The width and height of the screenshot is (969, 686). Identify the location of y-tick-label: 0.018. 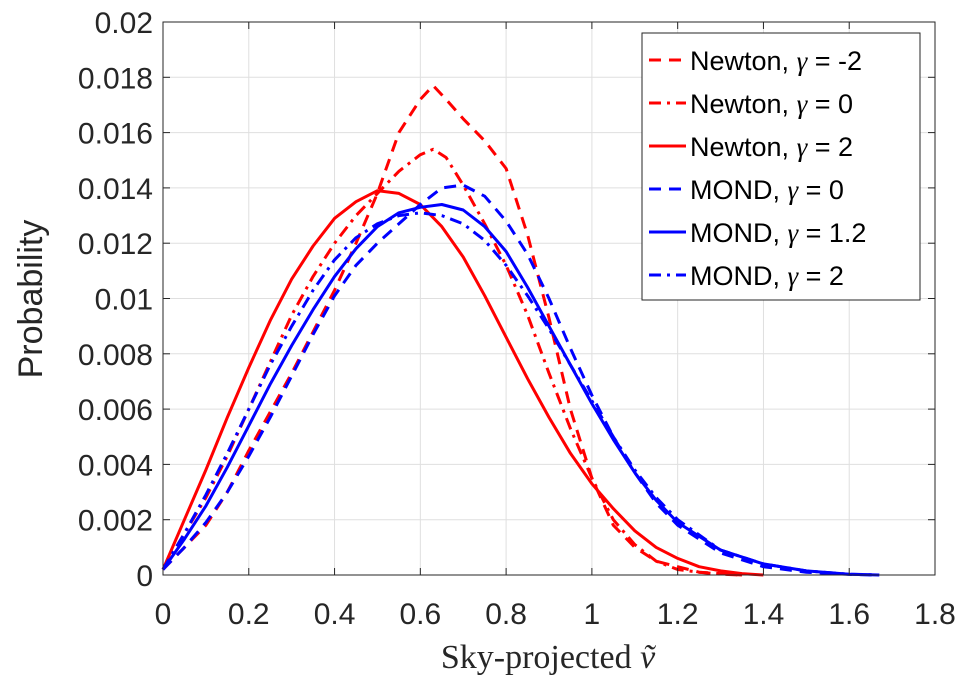
(115, 78).